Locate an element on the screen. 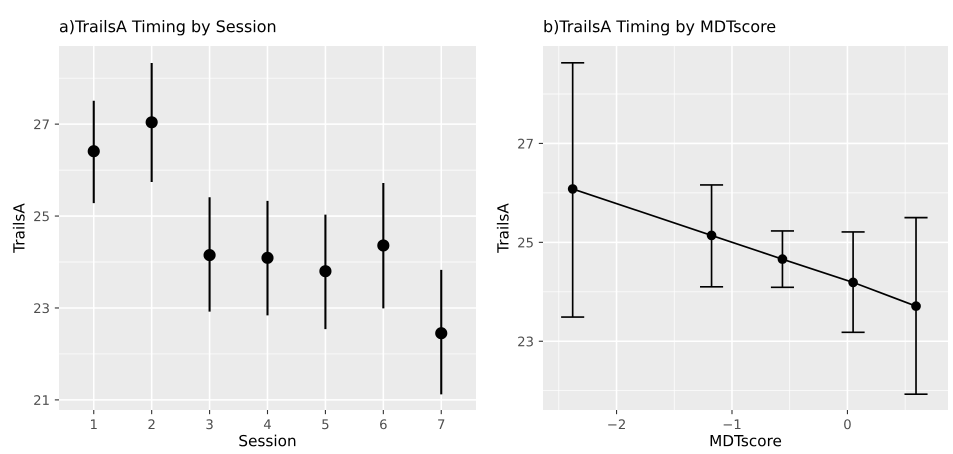 The height and width of the screenshot is (454, 953). y-tick-label: 21 is located at coordinates (41, 400).